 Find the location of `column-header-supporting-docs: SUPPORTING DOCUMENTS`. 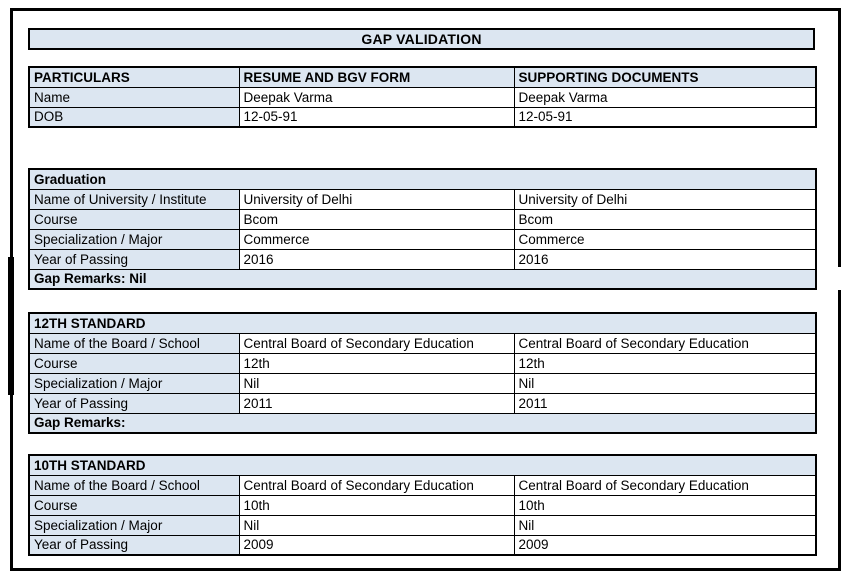

column-header-supporting-docs: SUPPORTING DOCUMENTS is located at coordinates (665, 77).